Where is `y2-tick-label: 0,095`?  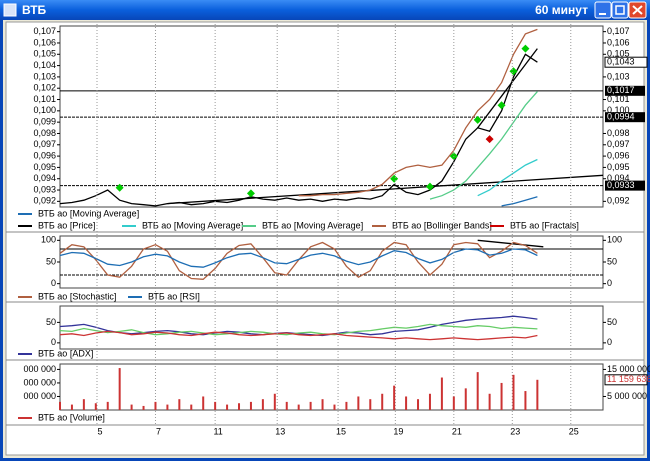 y2-tick-label: 0,095 is located at coordinates (618, 167).